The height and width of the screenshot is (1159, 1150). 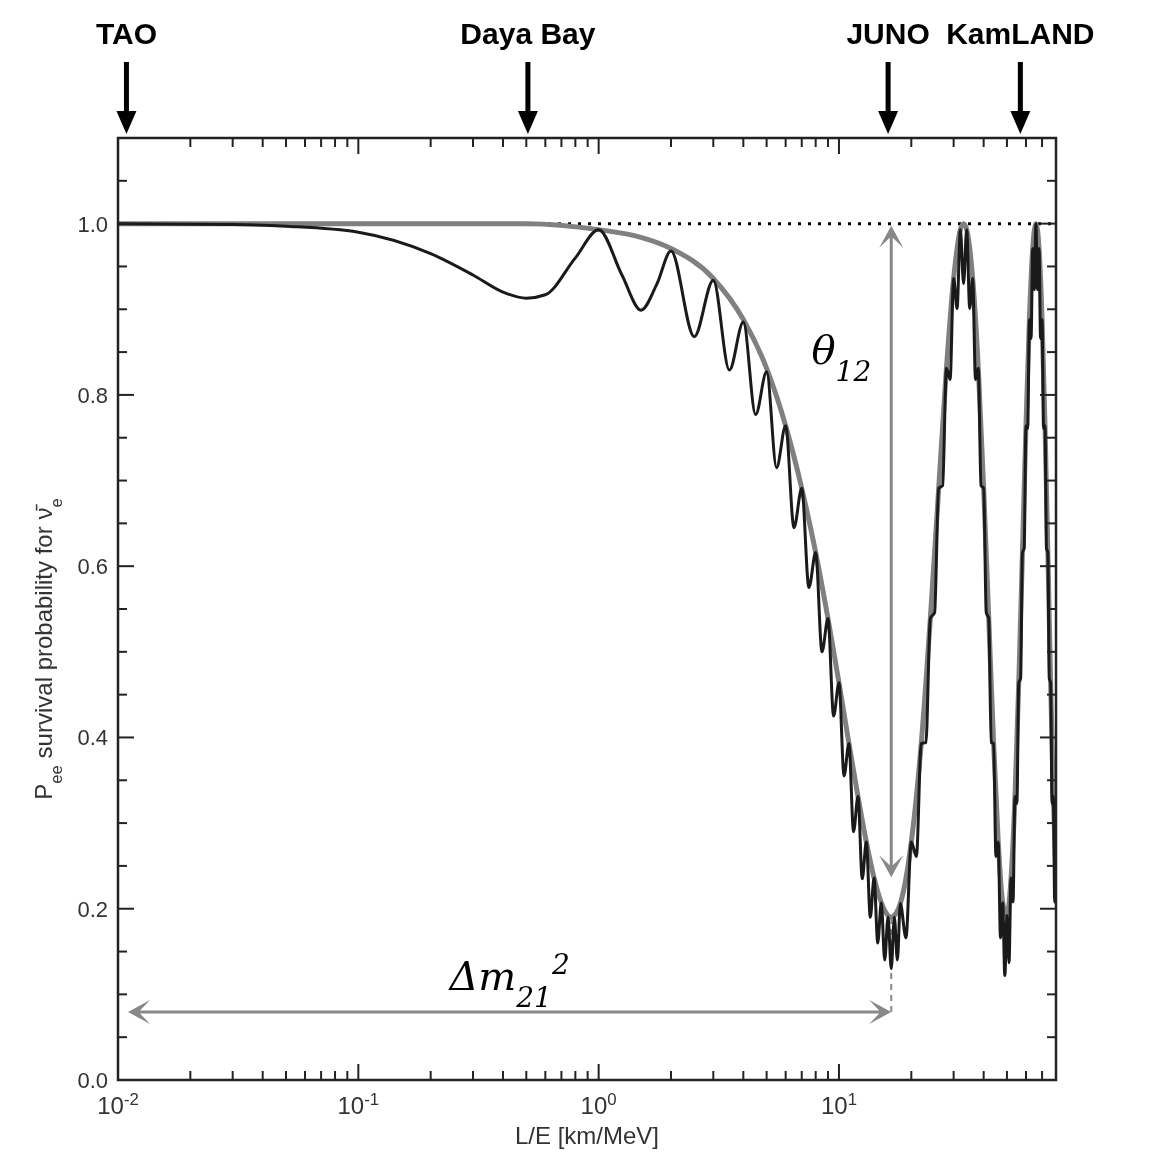 What do you see at coordinates (92, 395) in the screenshot?
I see `y-tick-label: 0.8` at bounding box center [92, 395].